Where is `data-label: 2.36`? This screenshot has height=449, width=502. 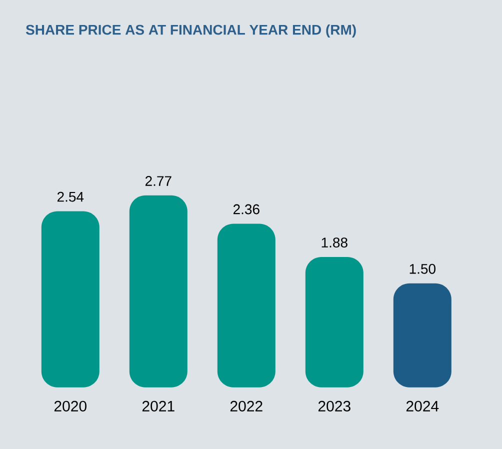 data-label: 2.36 is located at coordinates (246, 209).